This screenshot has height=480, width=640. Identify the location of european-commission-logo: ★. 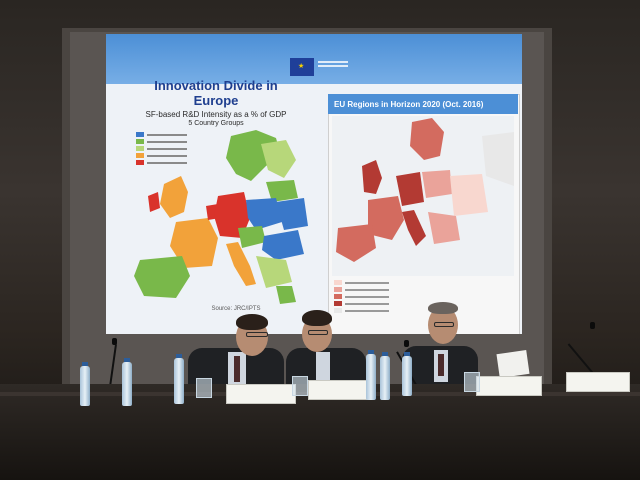
(320, 69).